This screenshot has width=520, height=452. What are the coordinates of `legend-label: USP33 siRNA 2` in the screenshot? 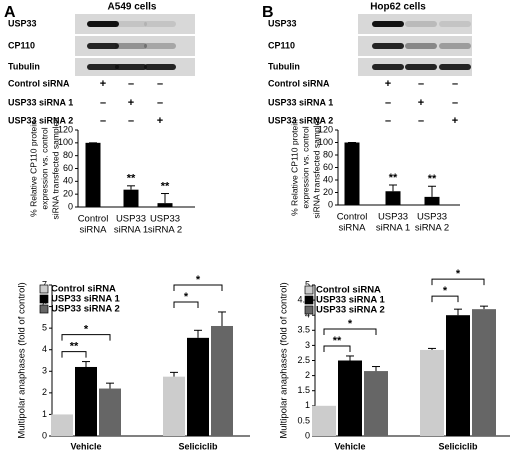 It's located at (350, 310).